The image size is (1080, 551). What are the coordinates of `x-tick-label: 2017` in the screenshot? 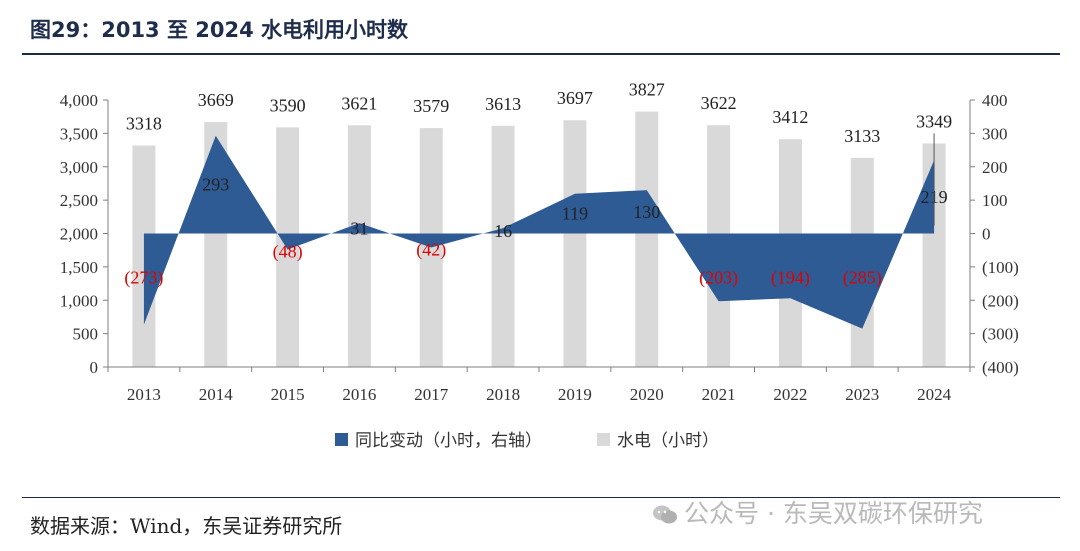 It's located at (431, 394).